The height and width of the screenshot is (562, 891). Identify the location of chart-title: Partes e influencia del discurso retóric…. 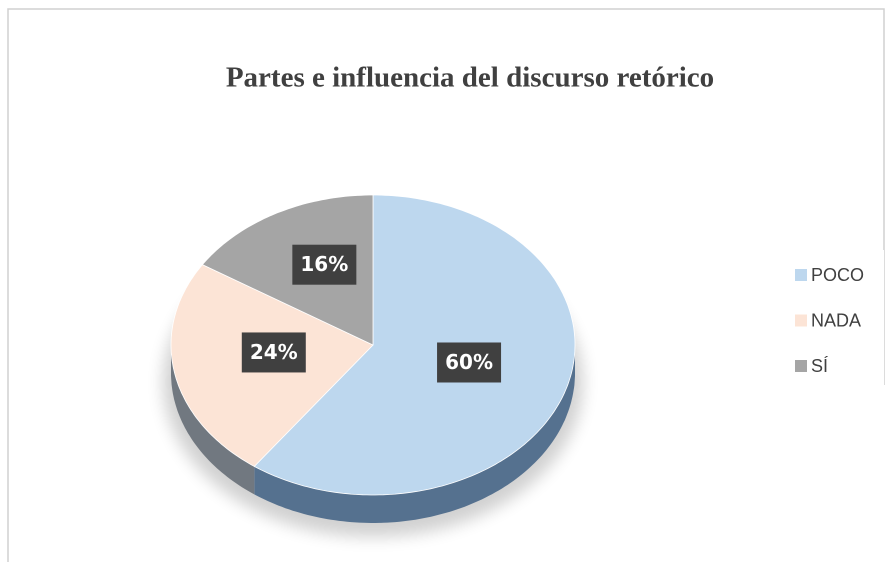
(470, 78).